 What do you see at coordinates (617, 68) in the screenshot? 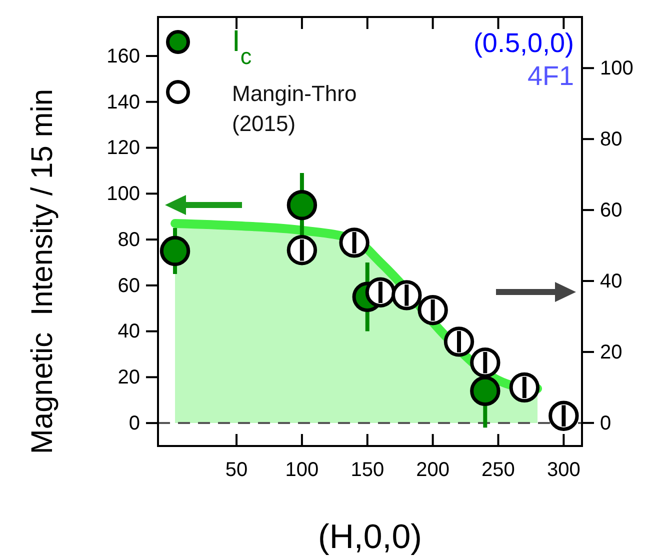
I see `y2-tick-label: 100` at bounding box center [617, 68].